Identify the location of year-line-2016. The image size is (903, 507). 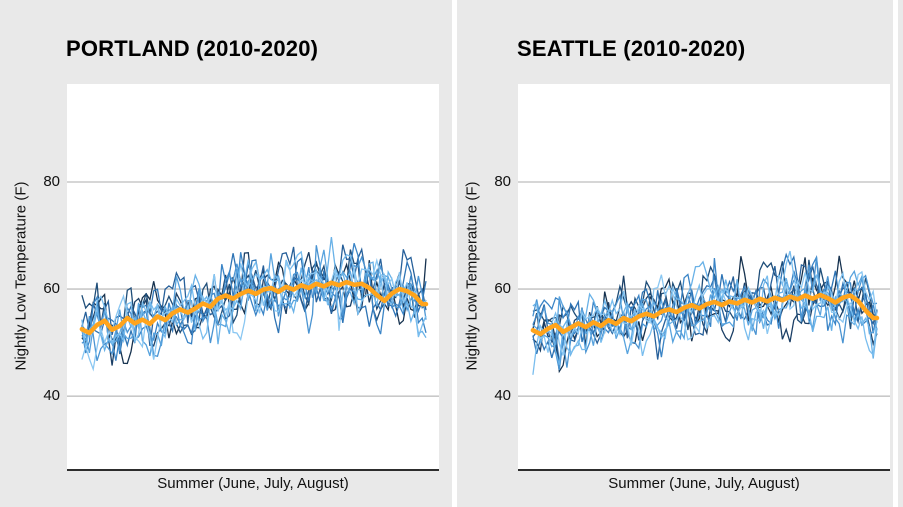
(254, 303).